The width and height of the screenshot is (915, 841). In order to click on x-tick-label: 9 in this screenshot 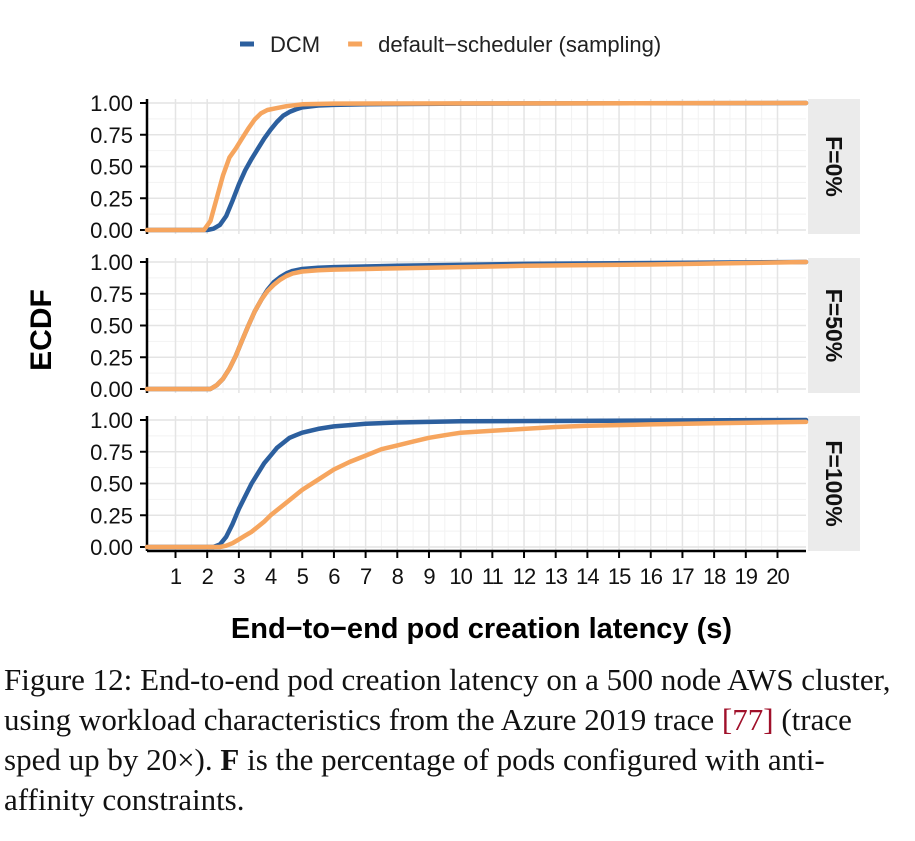, I will do `click(429, 576)`.